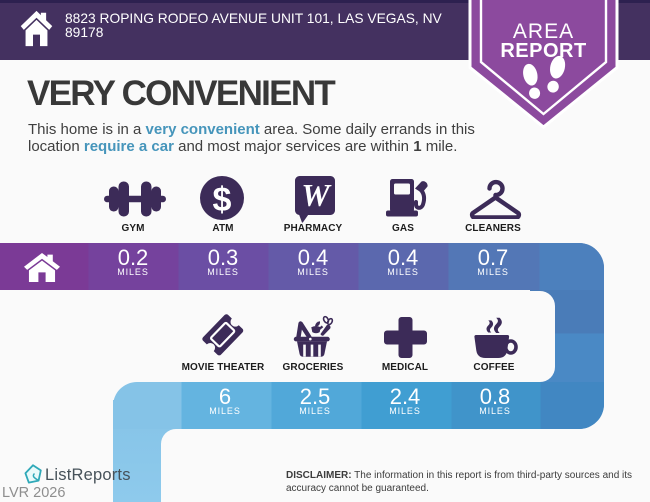  What do you see at coordinates (316, 195) in the screenshot?
I see `svg-text: W` at bounding box center [316, 195].